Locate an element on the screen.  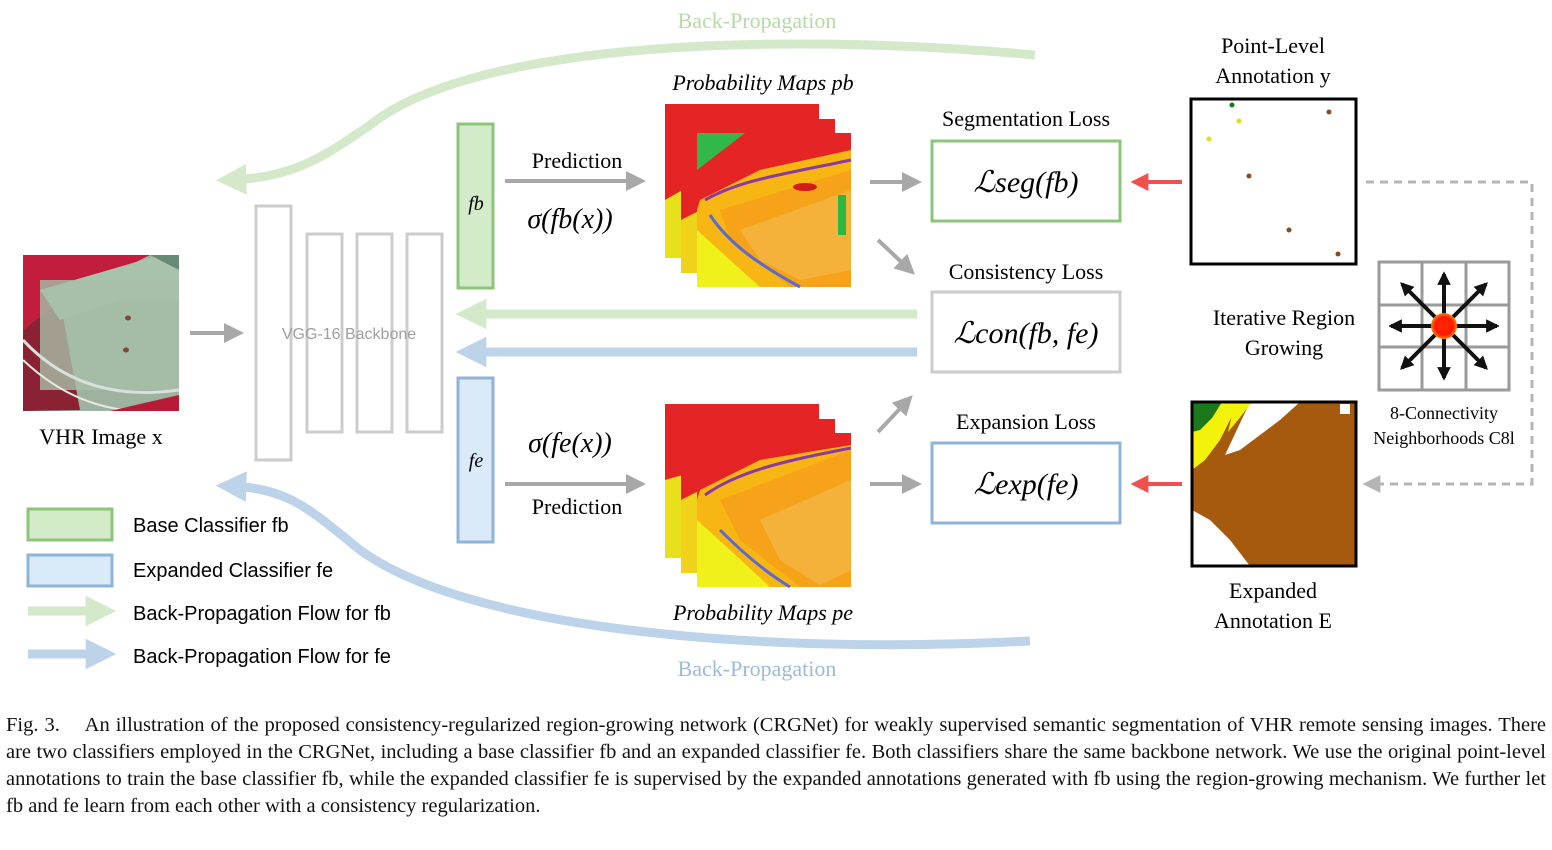
probability-maps-bottom is located at coordinates (758, 496).